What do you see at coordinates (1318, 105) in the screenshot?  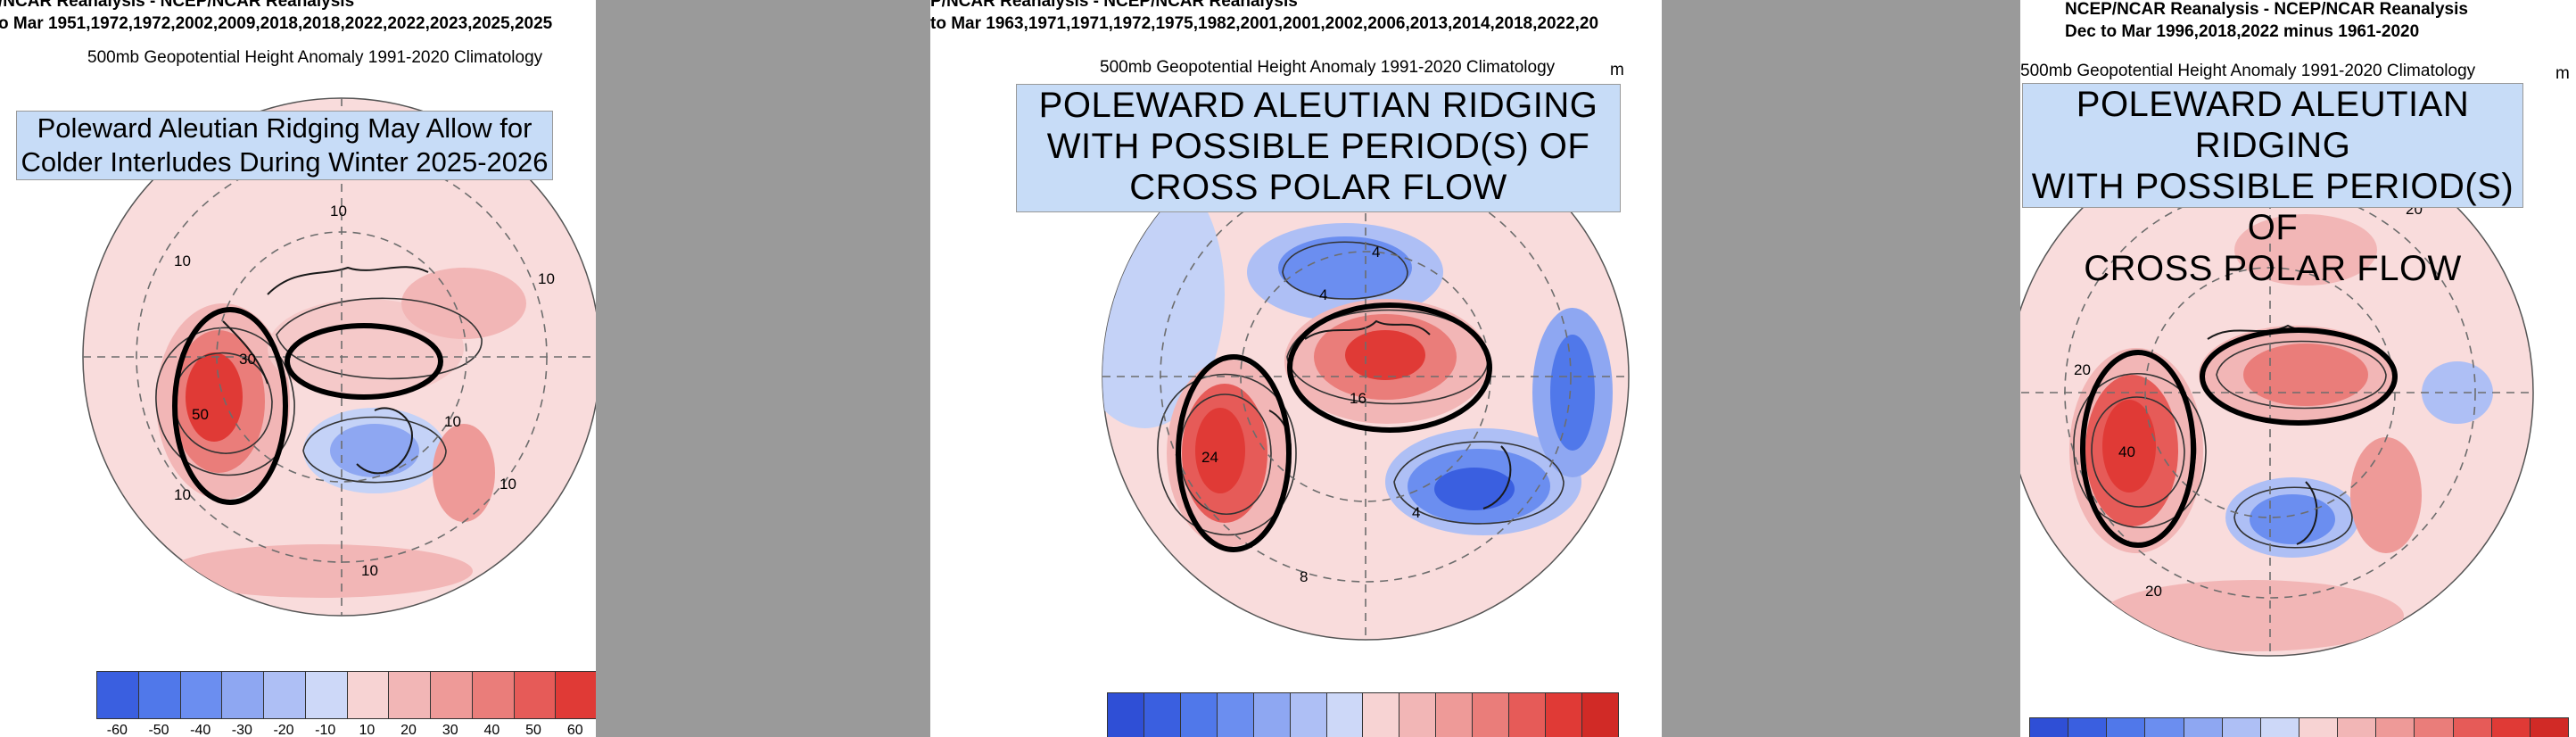 I see `panel-2-callout-line: POLEWARD ALEUTIAN RIDGING` at bounding box center [1318, 105].